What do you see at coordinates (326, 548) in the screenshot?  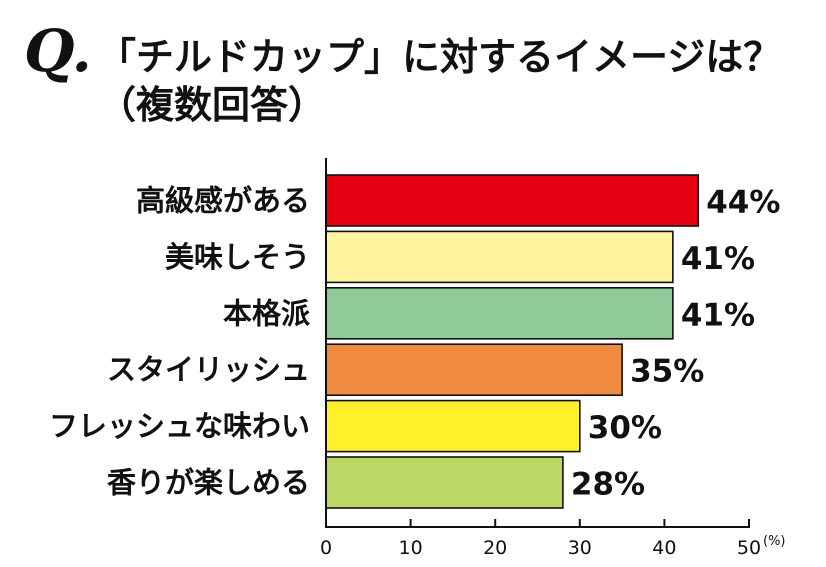 I see `x-tick-label: 0` at bounding box center [326, 548].